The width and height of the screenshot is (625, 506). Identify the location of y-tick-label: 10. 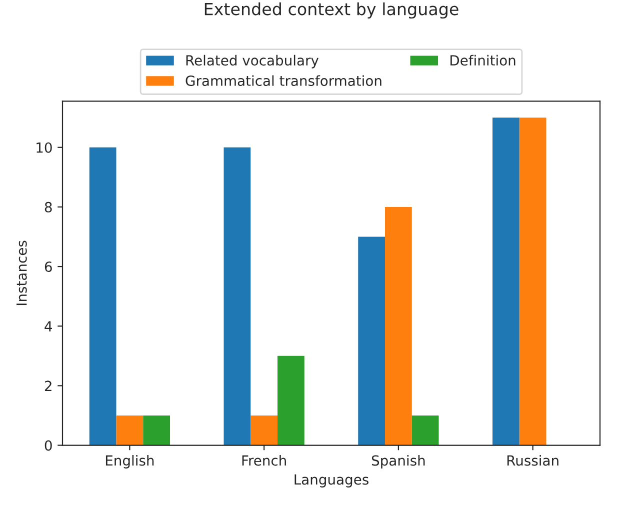
(44, 147).